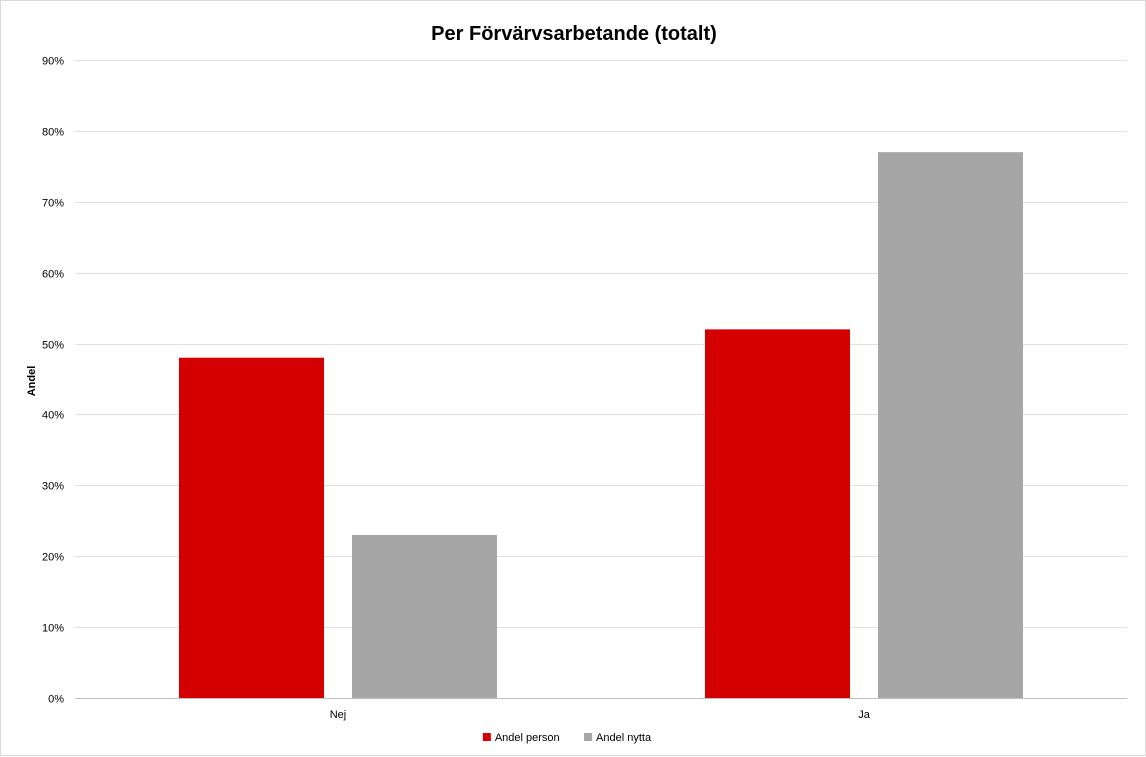 The height and width of the screenshot is (757, 1146). I want to click on bar-ja-andel-nytta, so click(950, 425).